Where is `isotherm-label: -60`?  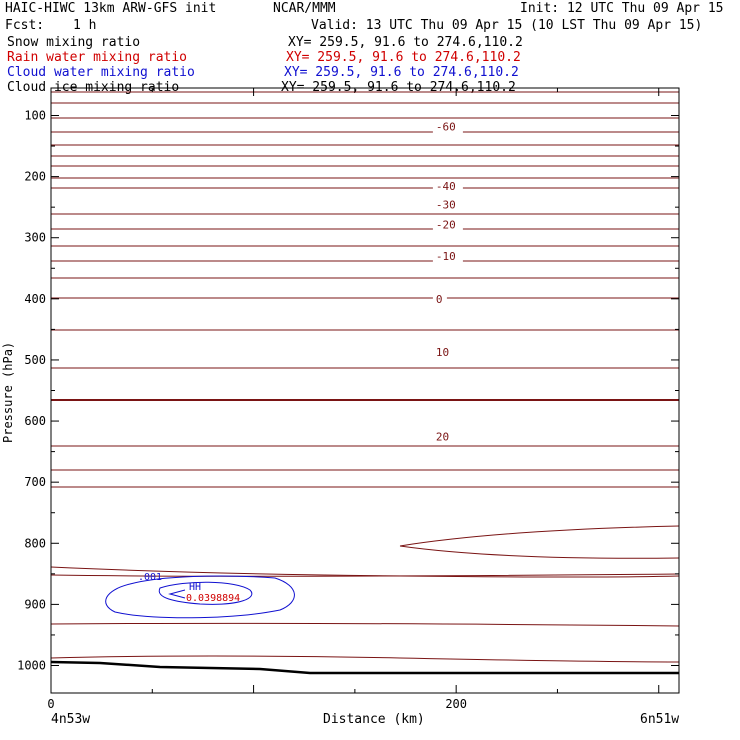
isotherm-label: -60 is located at coordinates (446, 127).